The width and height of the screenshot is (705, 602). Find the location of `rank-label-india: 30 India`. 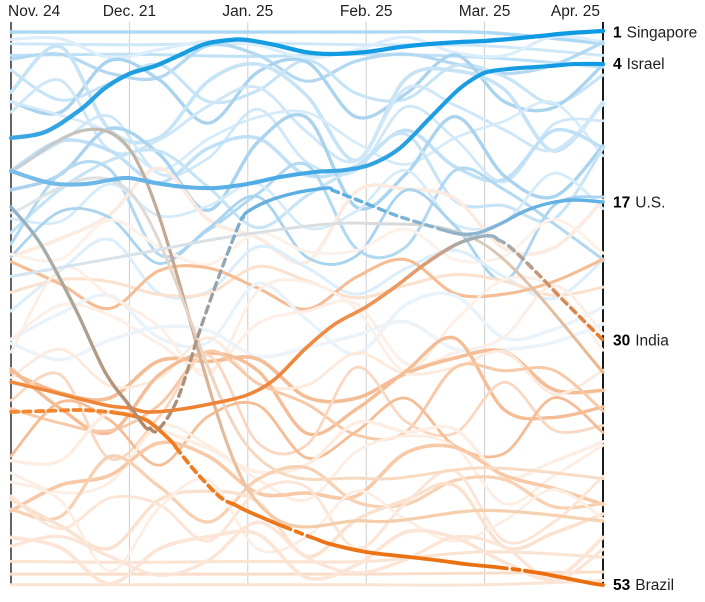

rank-label-india: 30 India is located at coordinates (641, 341).